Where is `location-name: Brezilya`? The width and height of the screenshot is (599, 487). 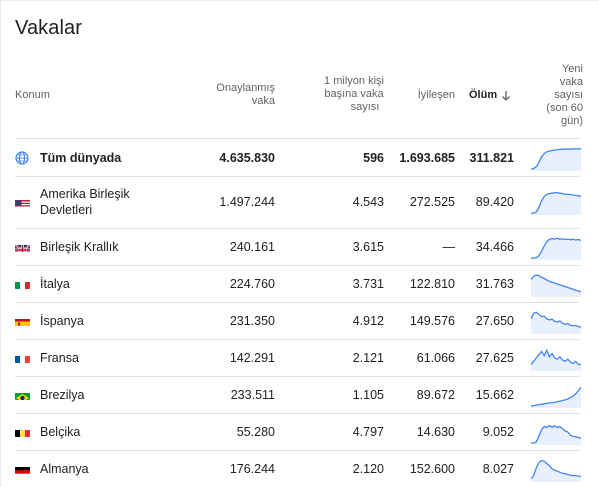
location-name: Brezilya is located at coordinates (62, 394).